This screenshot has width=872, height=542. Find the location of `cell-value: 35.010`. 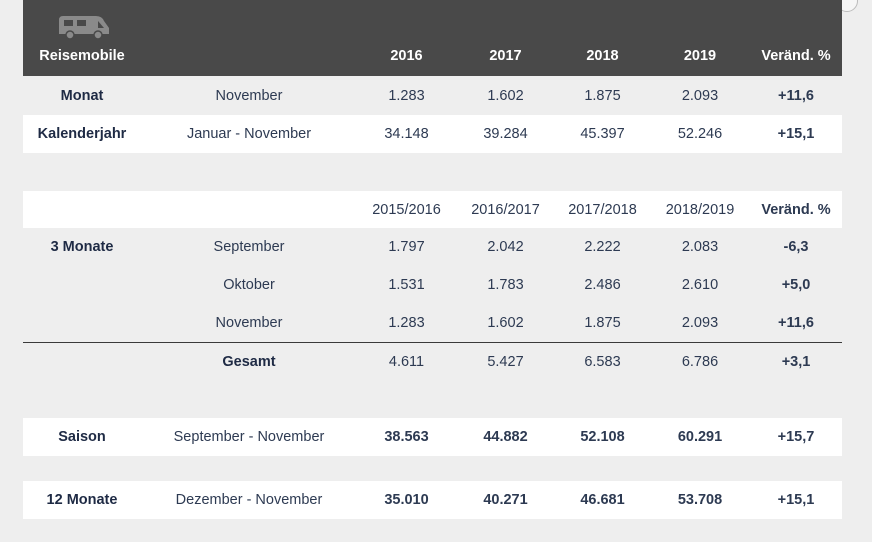

cell-value: 35.010 is located at coordinates (406, 500).